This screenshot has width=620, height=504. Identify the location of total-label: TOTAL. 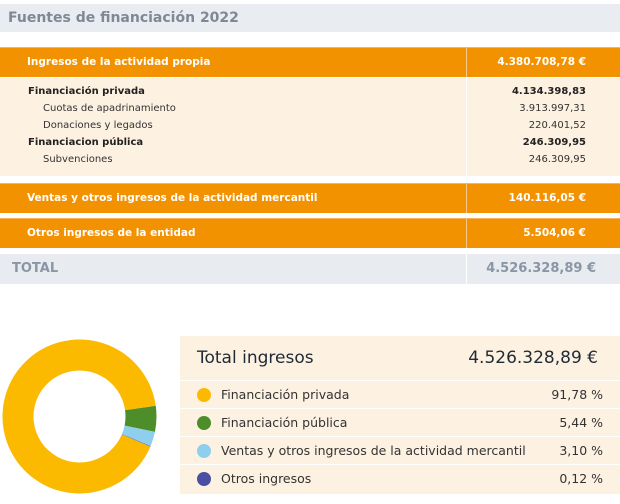
(35, 268).